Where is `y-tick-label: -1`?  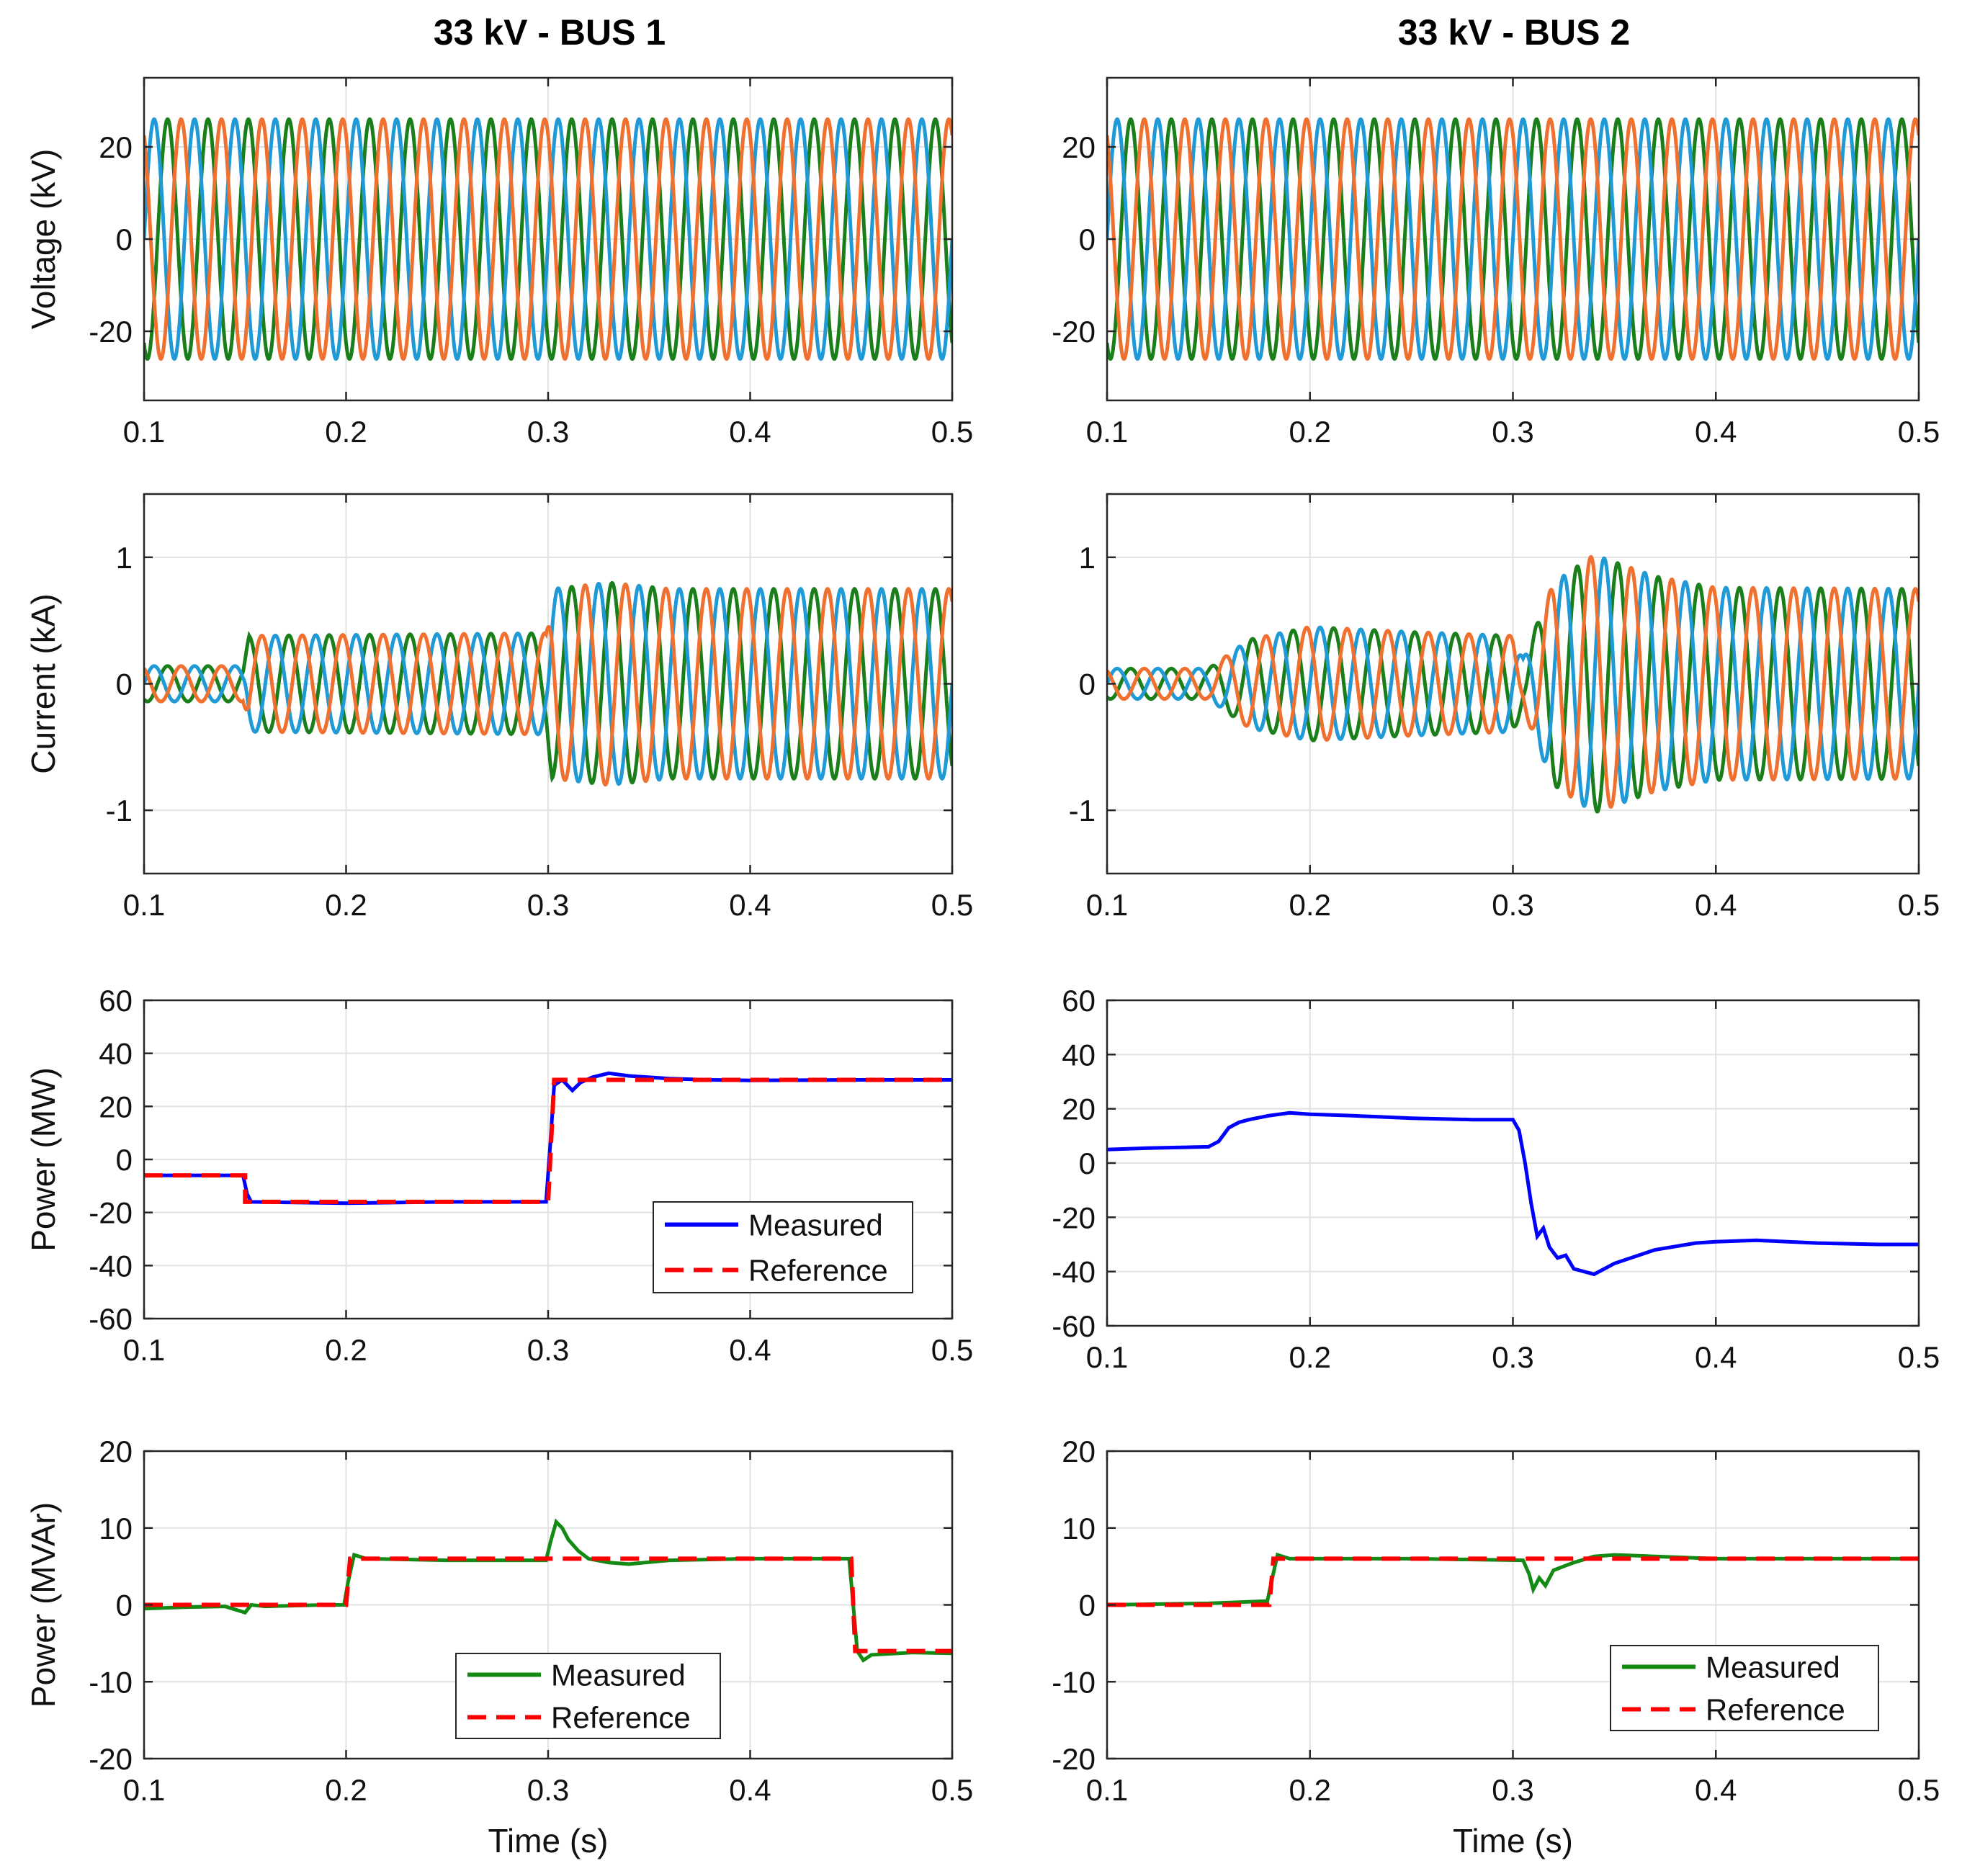 y-tick-label: -1 is located at coordinates (1082, 810).